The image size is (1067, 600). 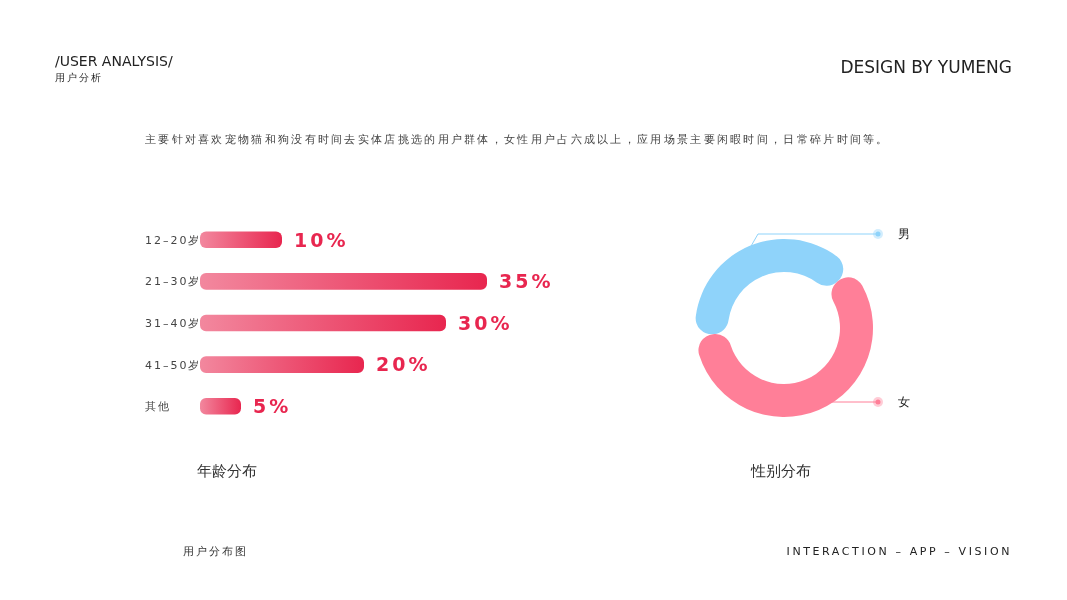 What do you see at coordinates (173, 323) in the screenshot?
I see `y-tick-label: 31–40岁` at bounding box center [173, 323].